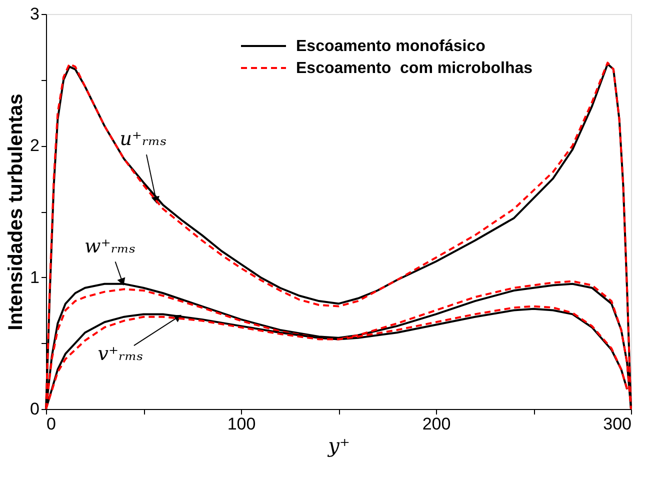  I want to click on annotation: u⁺ᵣₘₛ, so click(143, 139).